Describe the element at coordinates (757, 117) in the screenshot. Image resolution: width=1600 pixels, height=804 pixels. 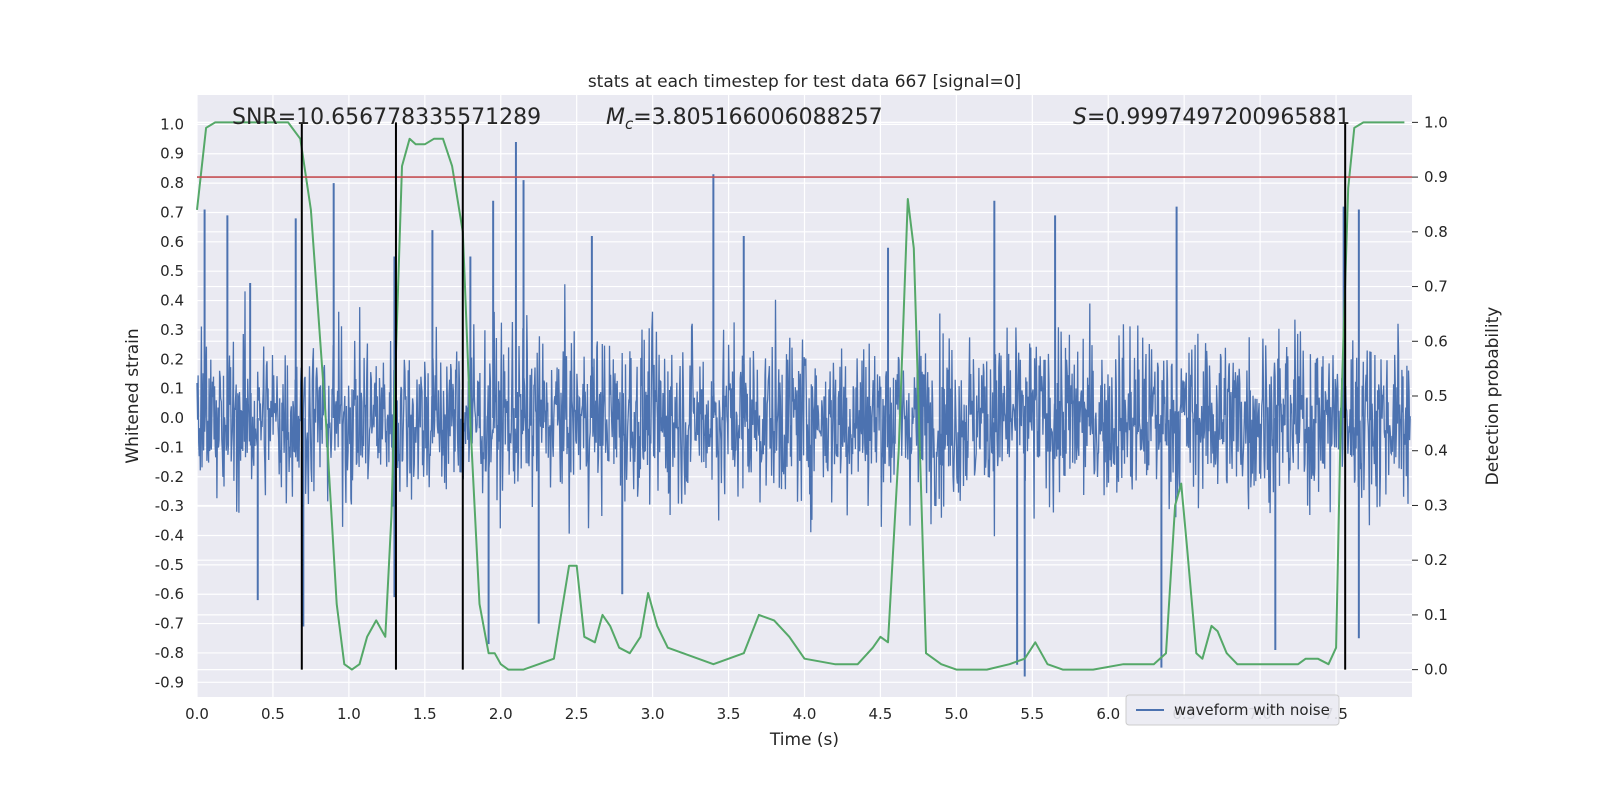
I see `mc-value: =3.805166006088257` at that location.